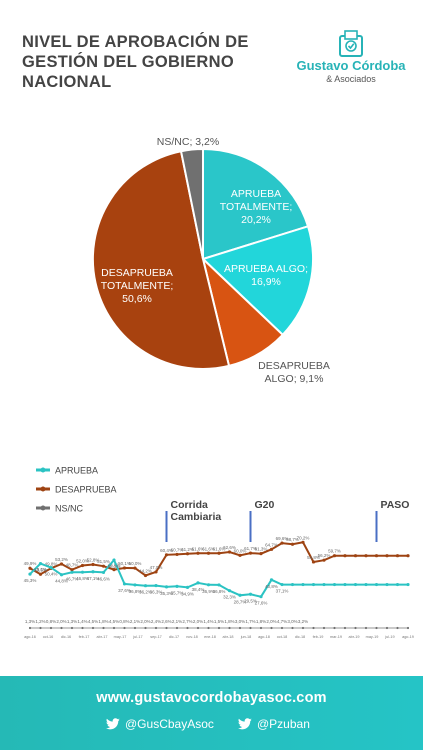 This screenshot has width=423, height=750. Describe the element at coordinates (30, 621) in the screenshot. I see `data-label-nsnc: 1,3%` at that location.